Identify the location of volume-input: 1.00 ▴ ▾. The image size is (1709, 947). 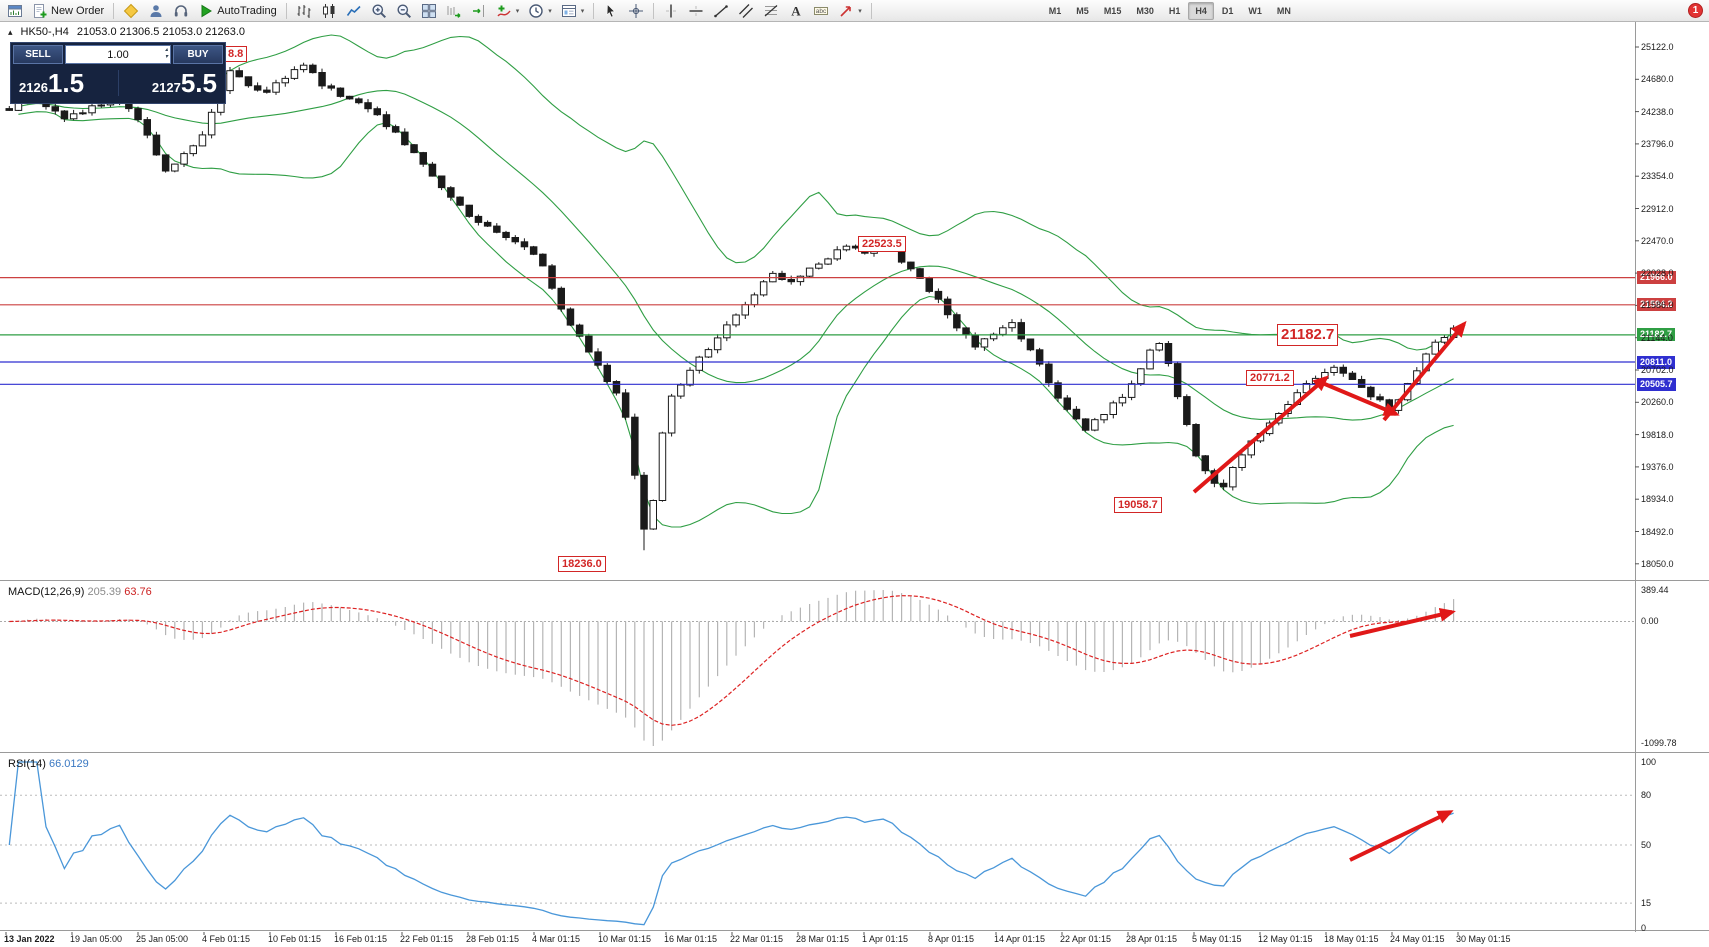
(118, 54).